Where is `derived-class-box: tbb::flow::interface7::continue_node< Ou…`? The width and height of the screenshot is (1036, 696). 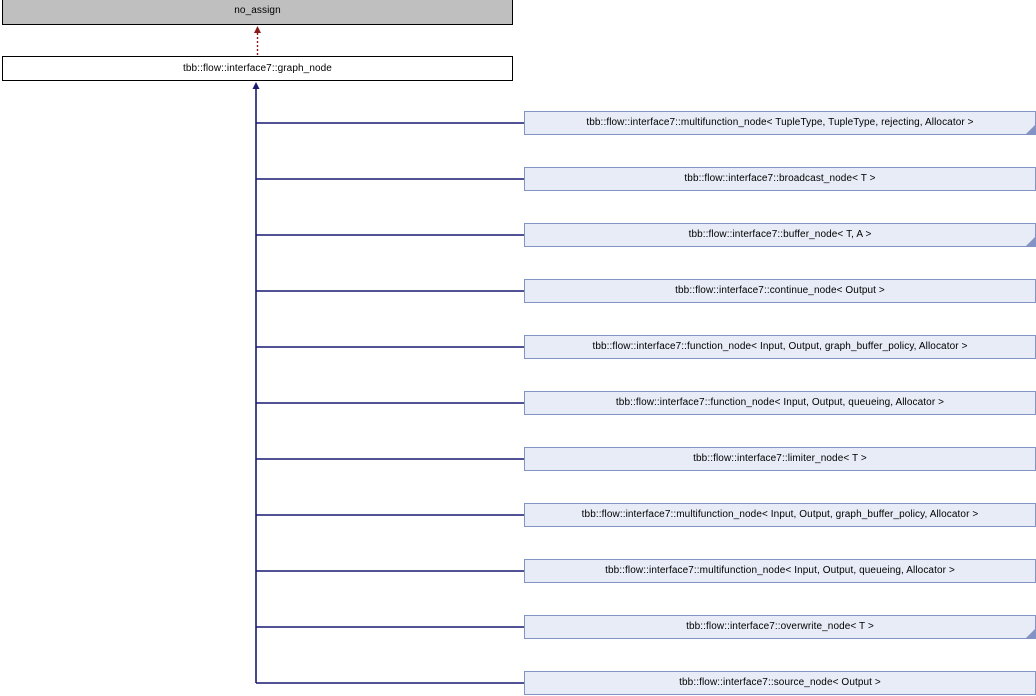
derived-class-box: tbb::flow::interface7::continue_node< Ou… is located at coordinates (780, 291).